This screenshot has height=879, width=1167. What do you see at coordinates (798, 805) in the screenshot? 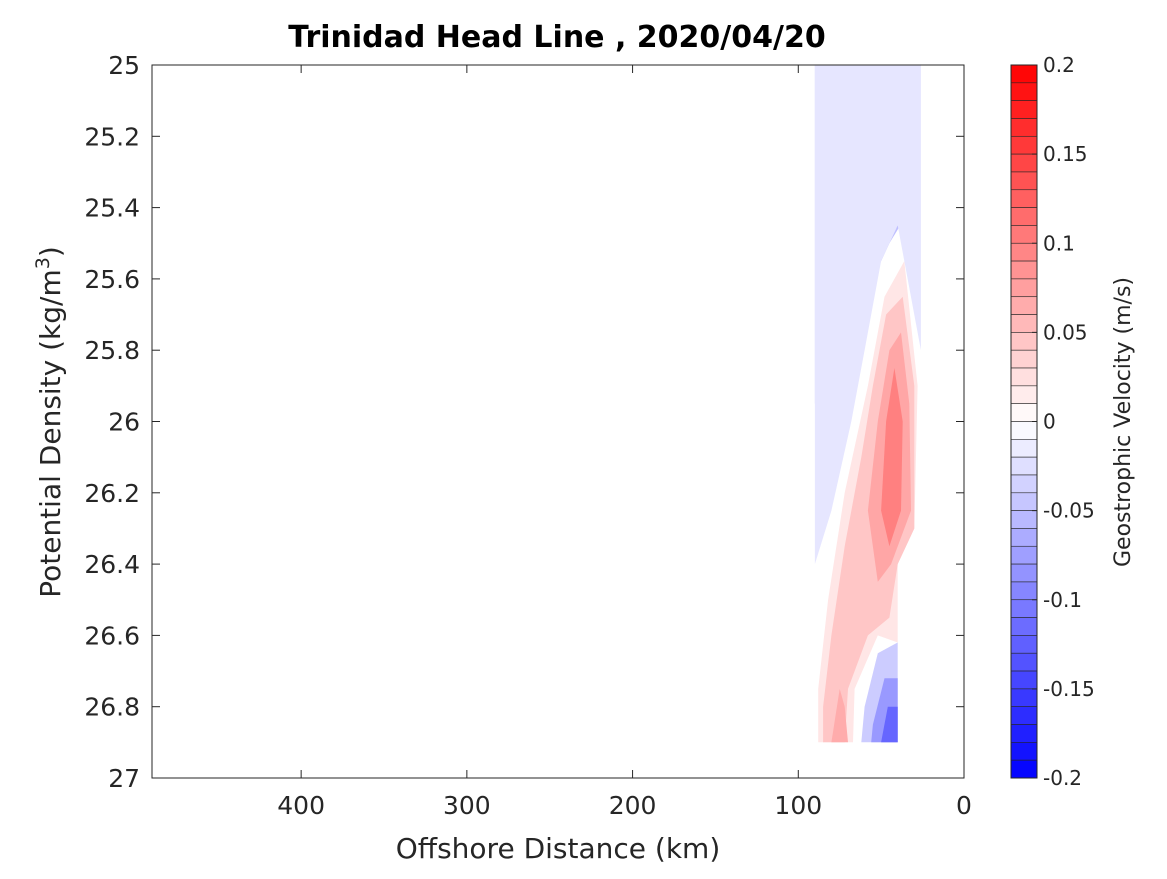
I see `x-tick-label: 100` at bounding box center [798, 805].